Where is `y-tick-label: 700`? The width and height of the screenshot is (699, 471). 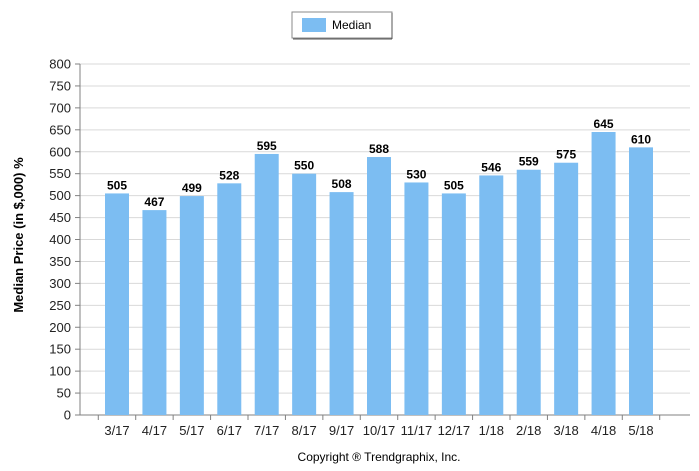
y-tick-label: 700 is located at coordinates (60, 107).